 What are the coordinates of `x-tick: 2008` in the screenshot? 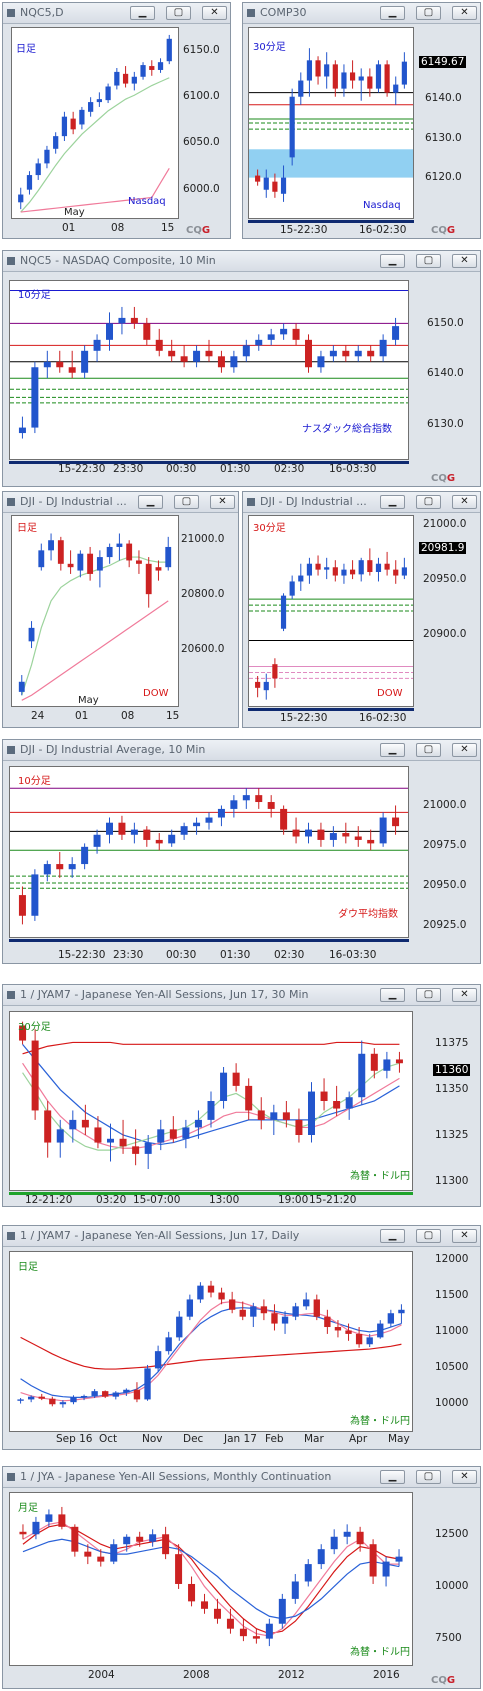 It's located at (196, 1675).